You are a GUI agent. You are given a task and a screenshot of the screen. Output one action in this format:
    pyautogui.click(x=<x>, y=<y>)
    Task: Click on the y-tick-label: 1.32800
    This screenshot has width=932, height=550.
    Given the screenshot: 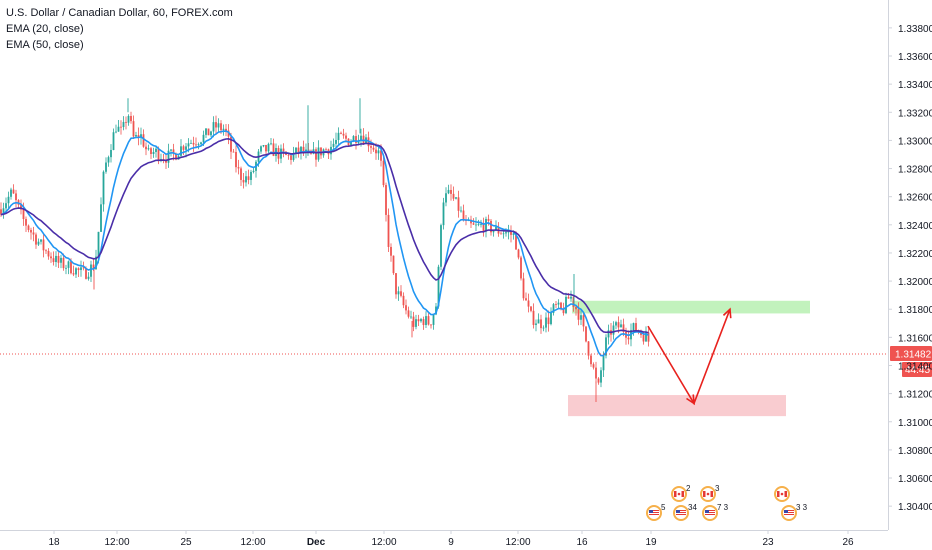 What is the action you would take?
    pyautogui.click(x=915, y=170)
    